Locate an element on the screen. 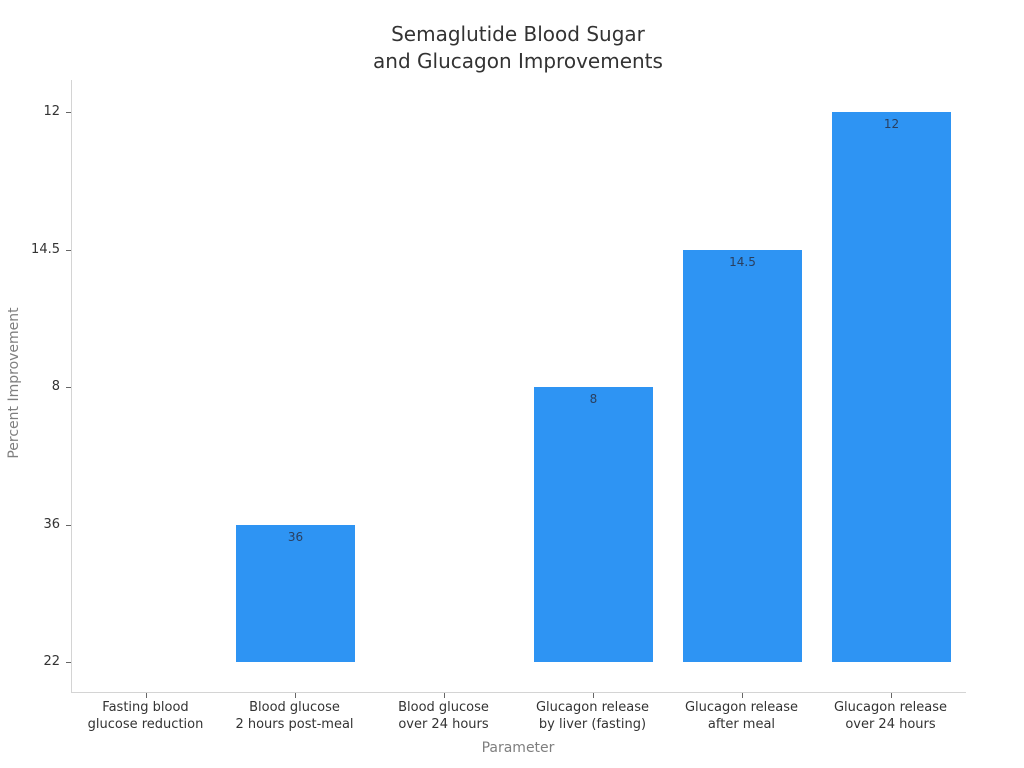 The image size is (1024, 768). x-tick-label: Glucagon release by liver (fasting) is located at coordinates (592, 716).